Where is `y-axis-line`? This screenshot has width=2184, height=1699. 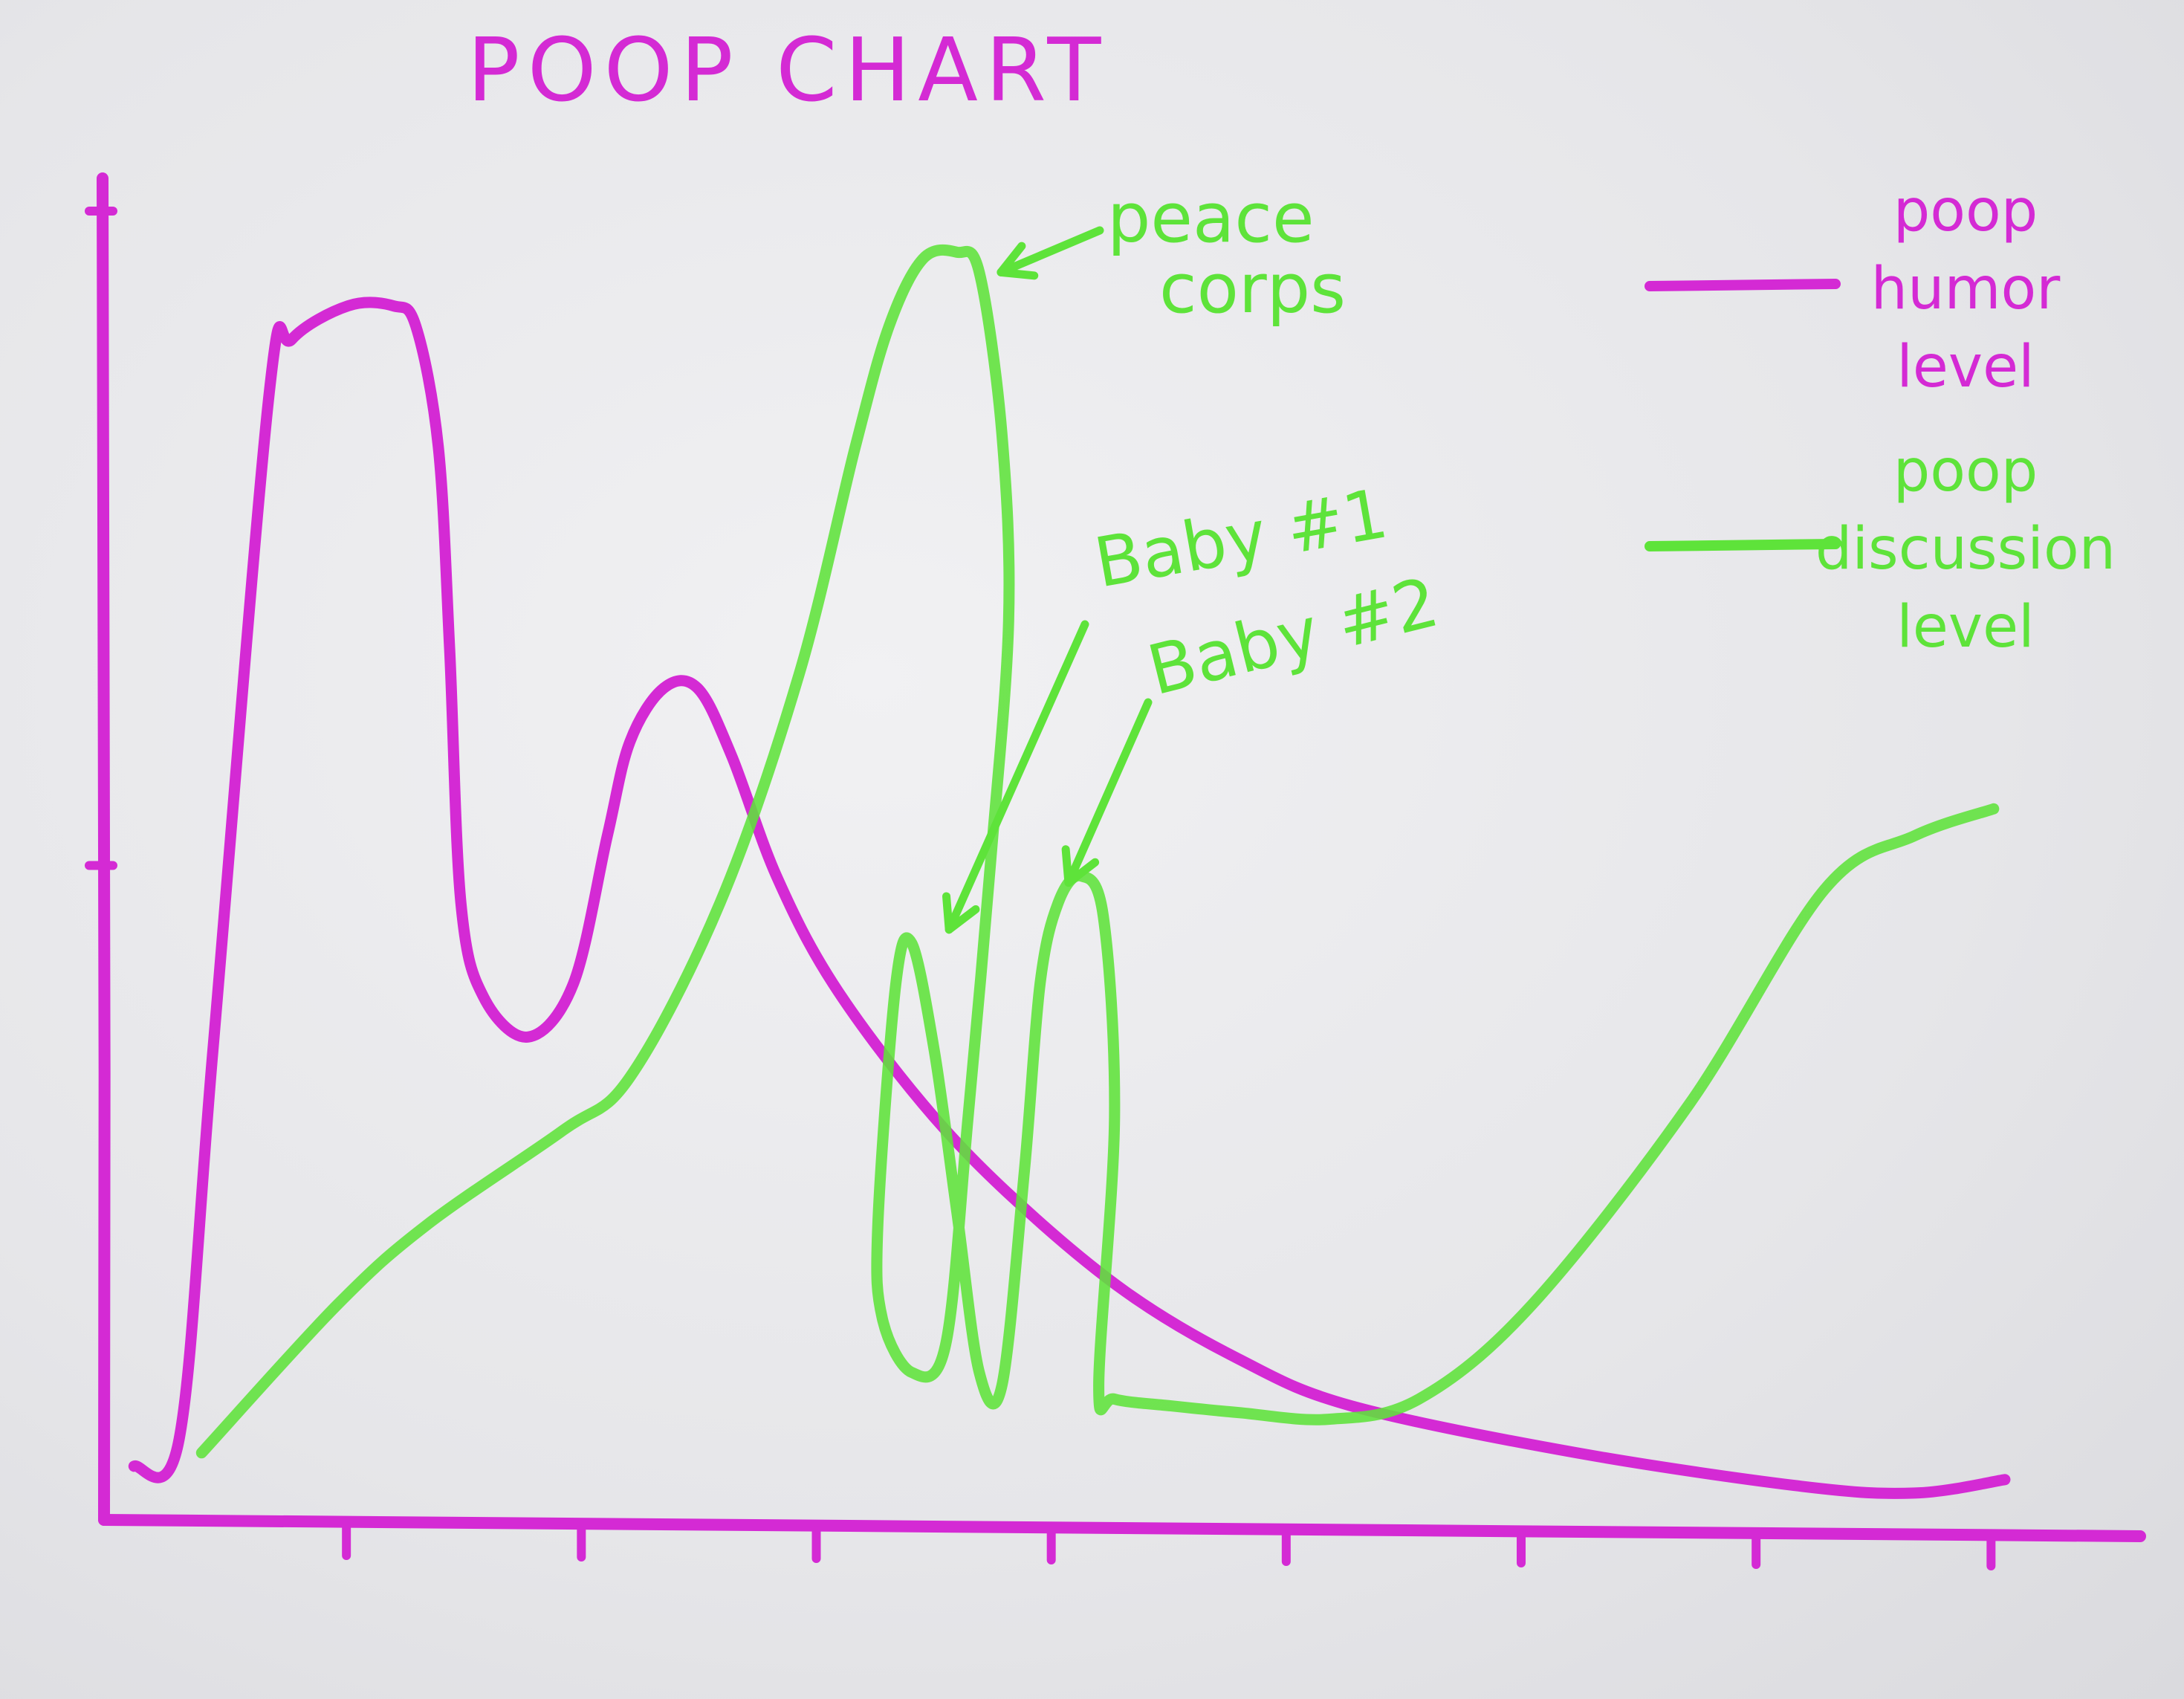 y-axis-line is located at coordinates (104, 849).